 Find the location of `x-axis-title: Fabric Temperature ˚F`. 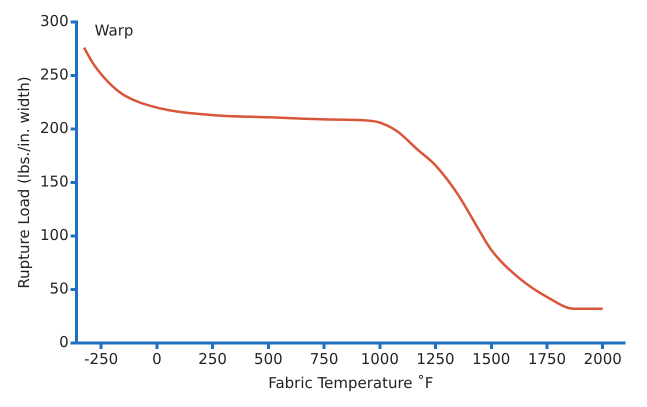

x-axis-title: Fabric Temperature ˚F is located at coordinates (351, 383).